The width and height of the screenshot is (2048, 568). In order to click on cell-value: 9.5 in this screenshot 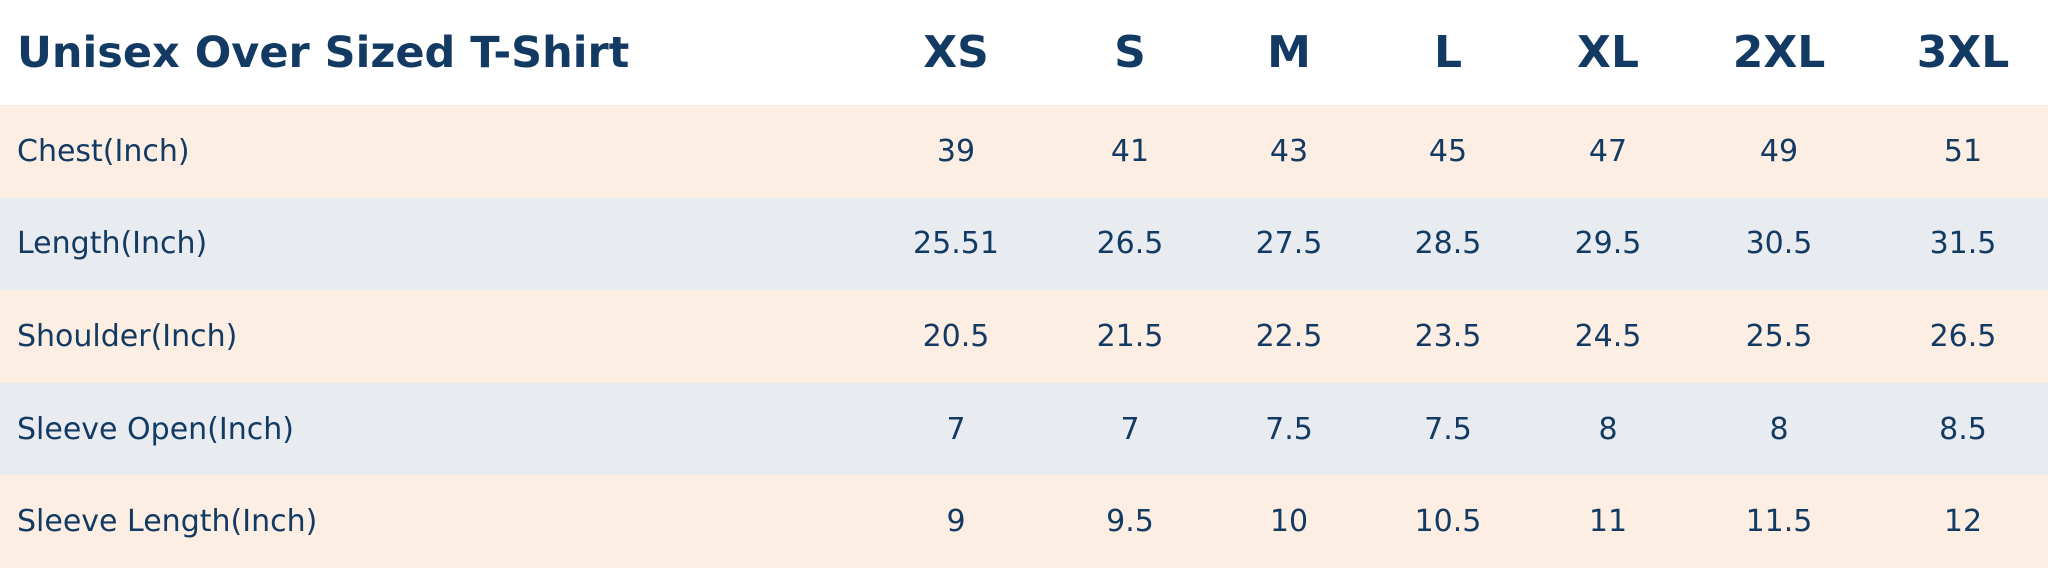, I will do `click(1130, 522)`.